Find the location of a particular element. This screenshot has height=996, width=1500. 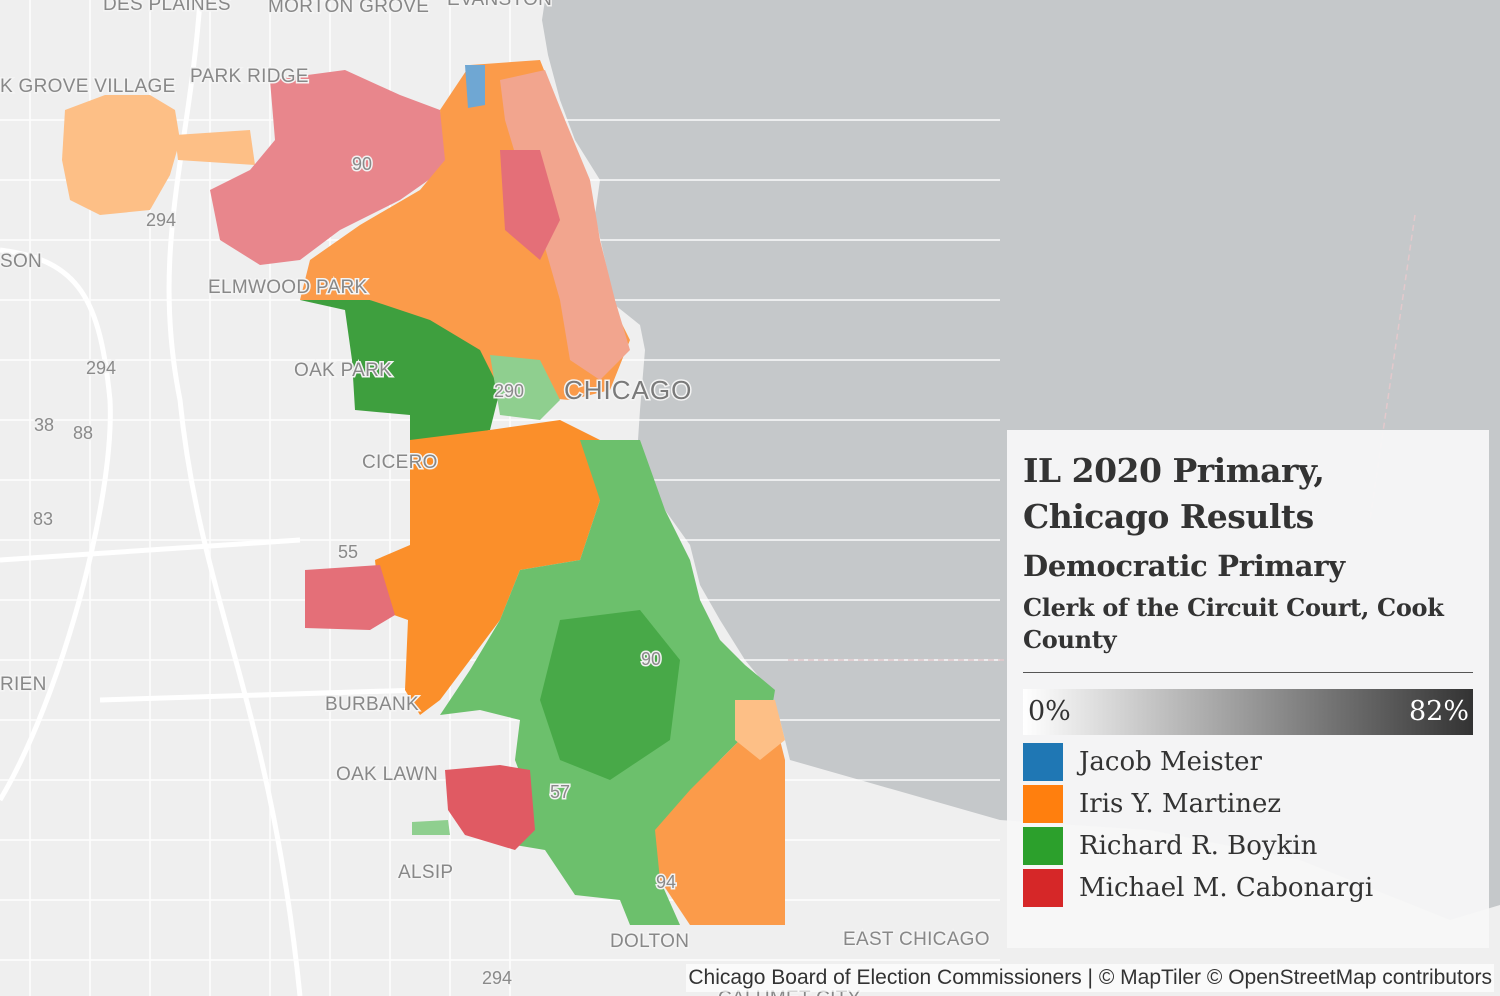

highway-shield: 38 is located at coordinates (44, 425).